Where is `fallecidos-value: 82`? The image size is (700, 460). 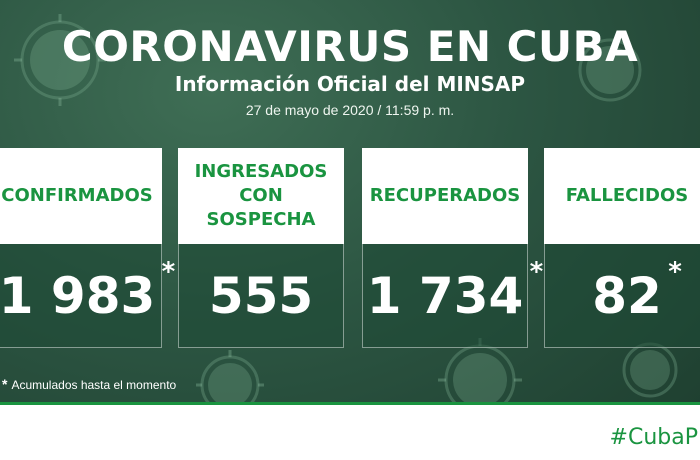 fallecidos-value: 82 is located at coordinates (627, 295).